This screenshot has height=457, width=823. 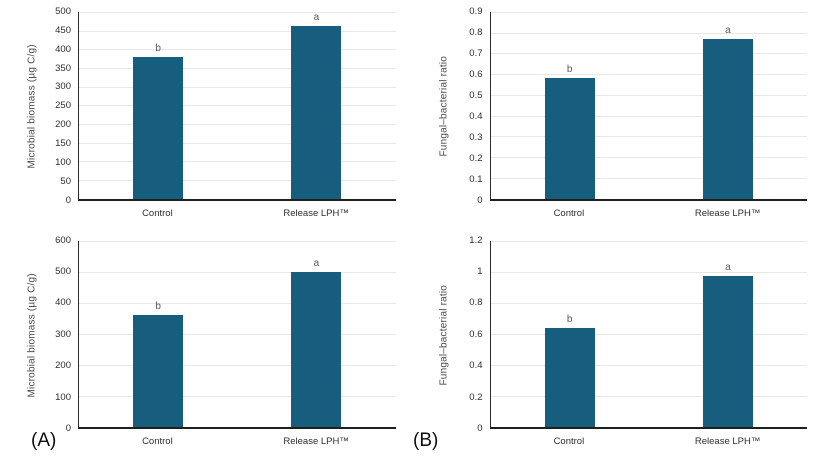 What do you see at coordinates (476, 240) in the screenshot?
I see `y-tick-label: 1.2` at bounding box center [476, 240].